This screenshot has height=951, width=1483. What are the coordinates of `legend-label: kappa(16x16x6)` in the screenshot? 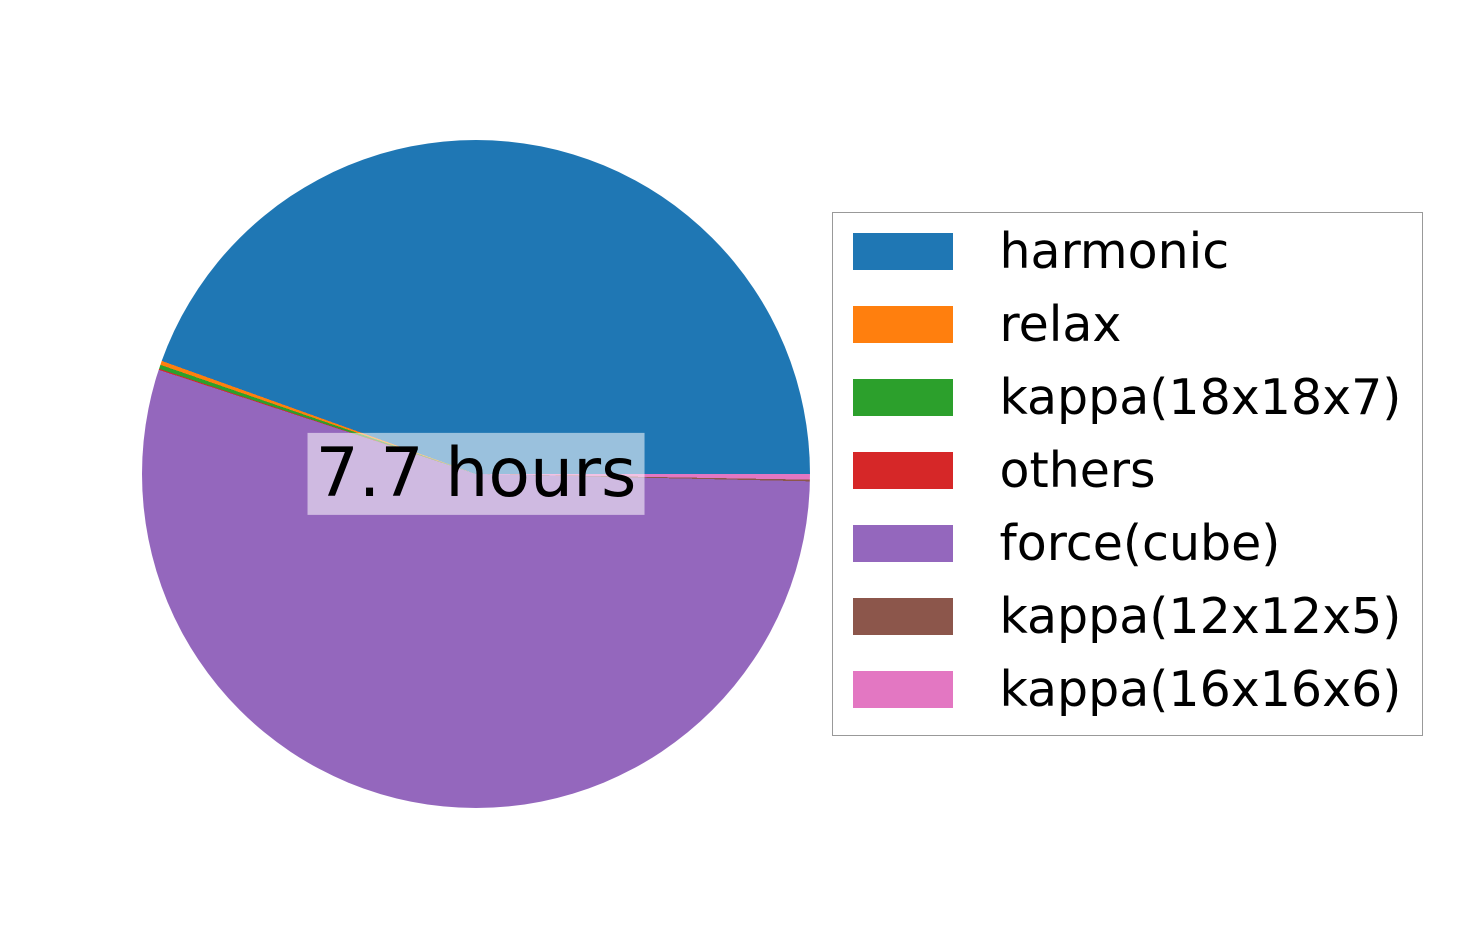 It's located at (1200, 689).